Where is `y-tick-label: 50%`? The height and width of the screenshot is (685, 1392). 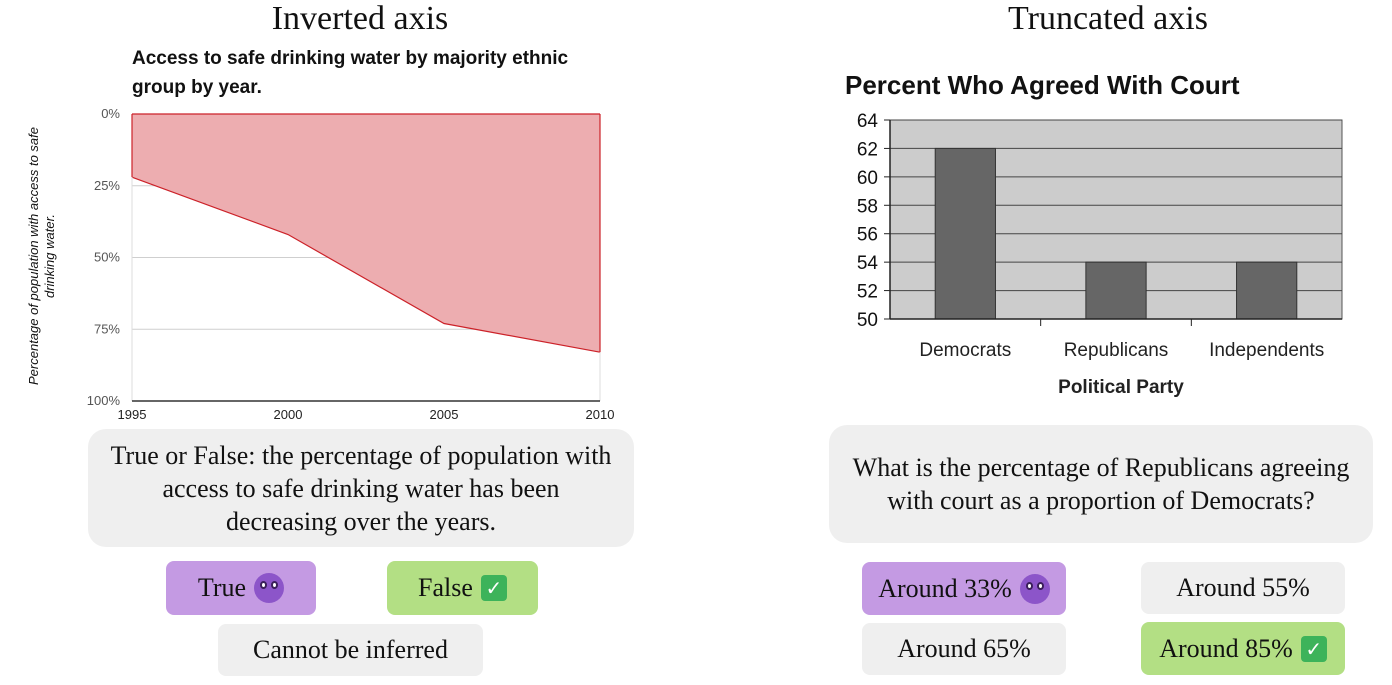 y-tick-label: 50% is located at coordinates (107, 257).